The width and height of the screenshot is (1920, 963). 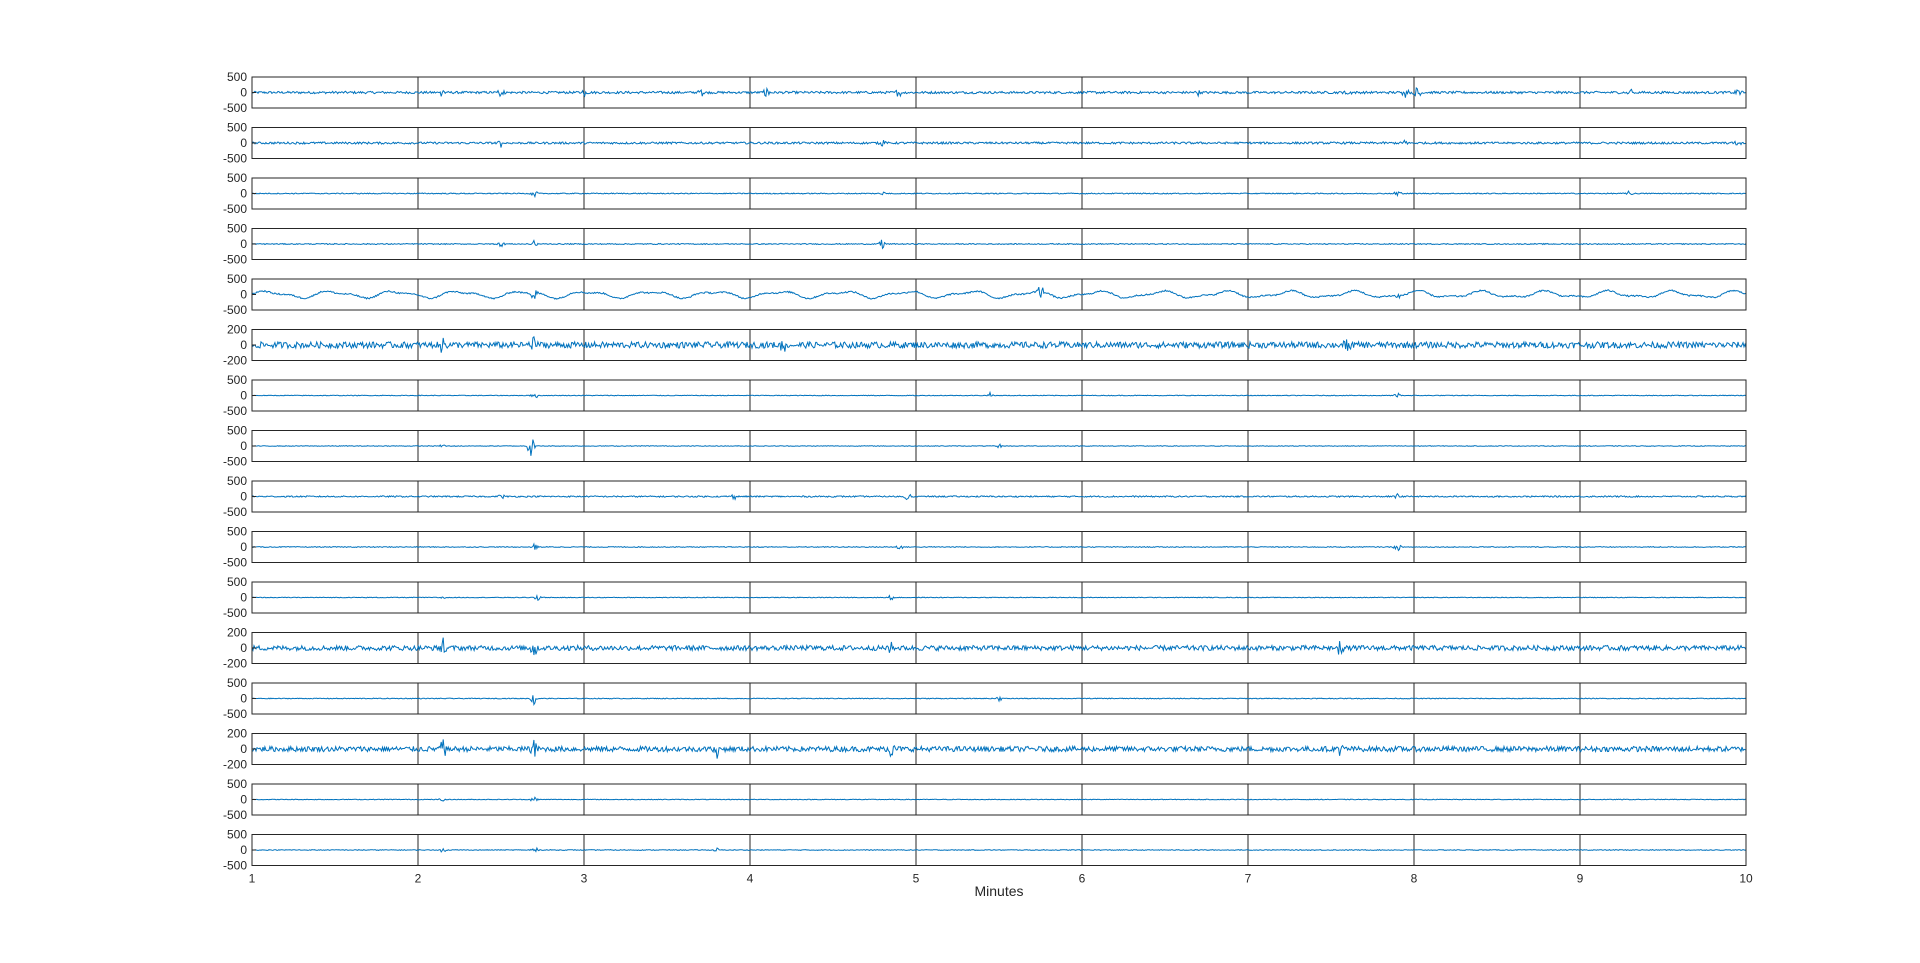 What do you see at coordinates (750, 879) in the screenshot?
I see `x-tick-label: 4` at bounding box center [750, 879].